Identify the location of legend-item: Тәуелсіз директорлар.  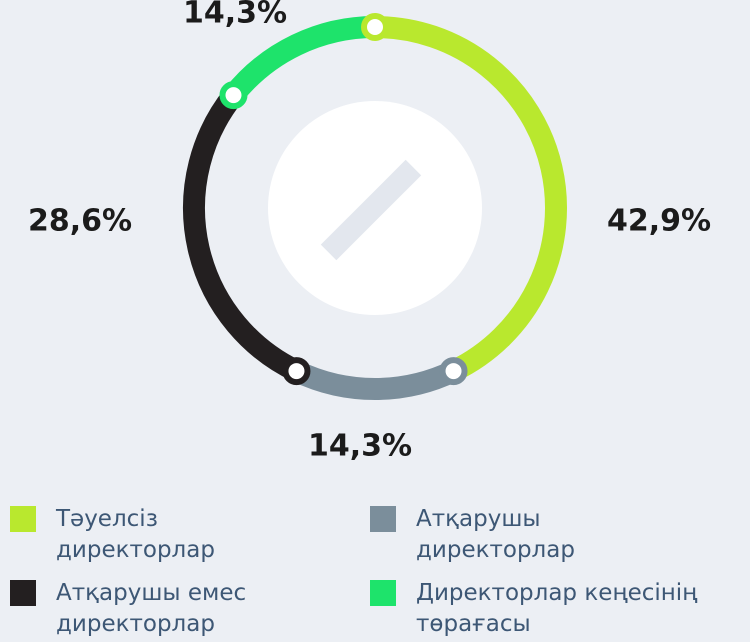
(160, 535).